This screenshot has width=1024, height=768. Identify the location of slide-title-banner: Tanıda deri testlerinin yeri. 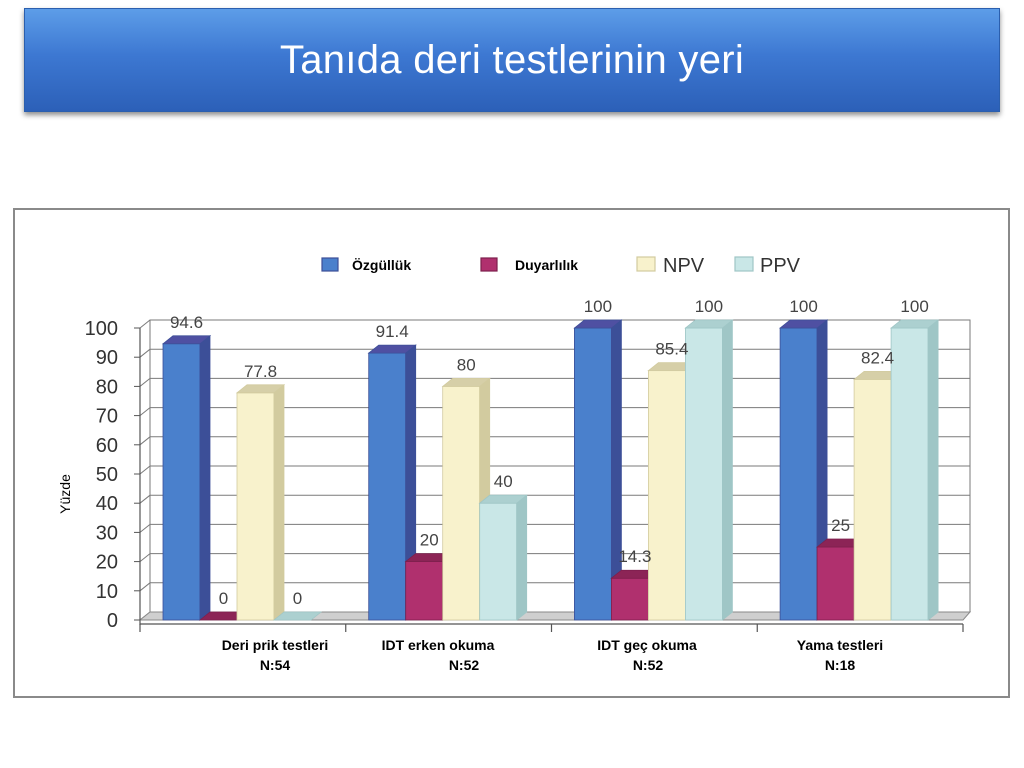
(512, 60).